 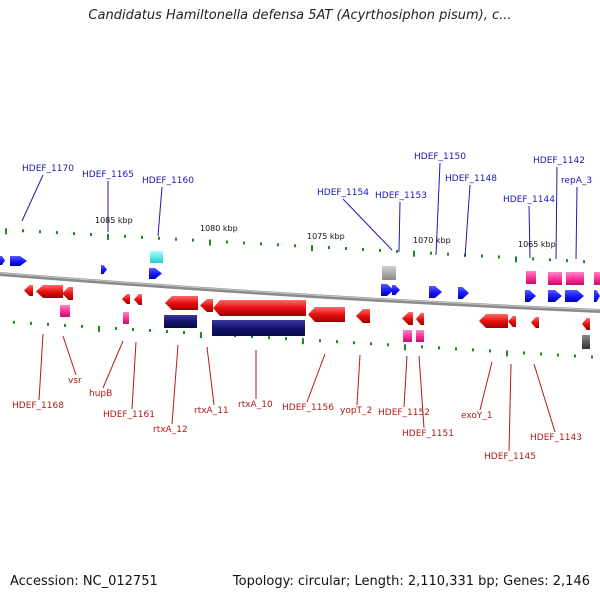 I want to click on gene-label-hdef-1143: HDEF_1143, so click(x=556, y=438).